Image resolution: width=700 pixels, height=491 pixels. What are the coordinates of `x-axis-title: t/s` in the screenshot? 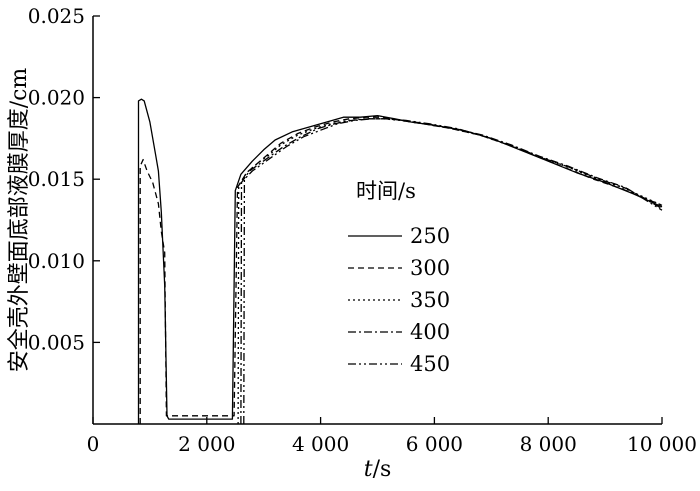 It's located at (378, 469).